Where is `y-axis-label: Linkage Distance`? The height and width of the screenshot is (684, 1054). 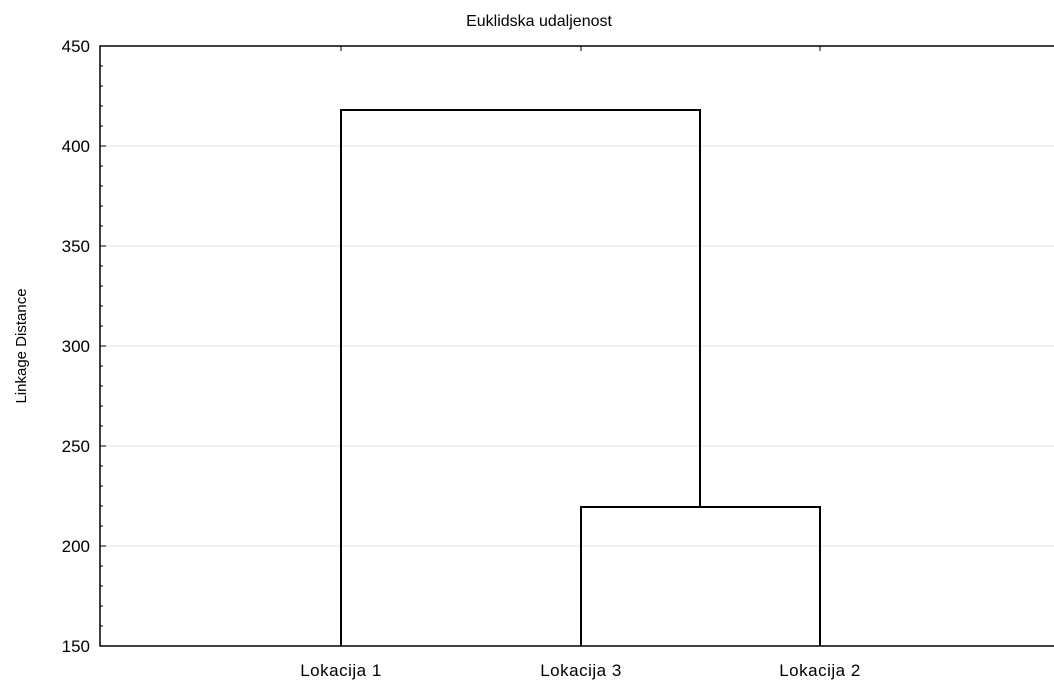
y-axis-label: Linkage Distance is located at coordinates (21, 345).